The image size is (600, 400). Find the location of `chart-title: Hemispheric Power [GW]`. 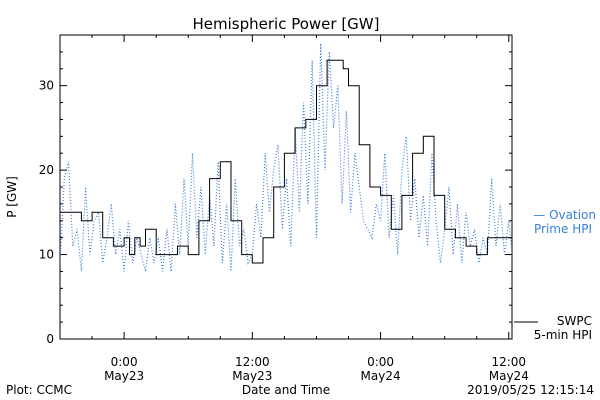

chart-title: Hemispheric Power [GW] is located at coordinates (286, 24).